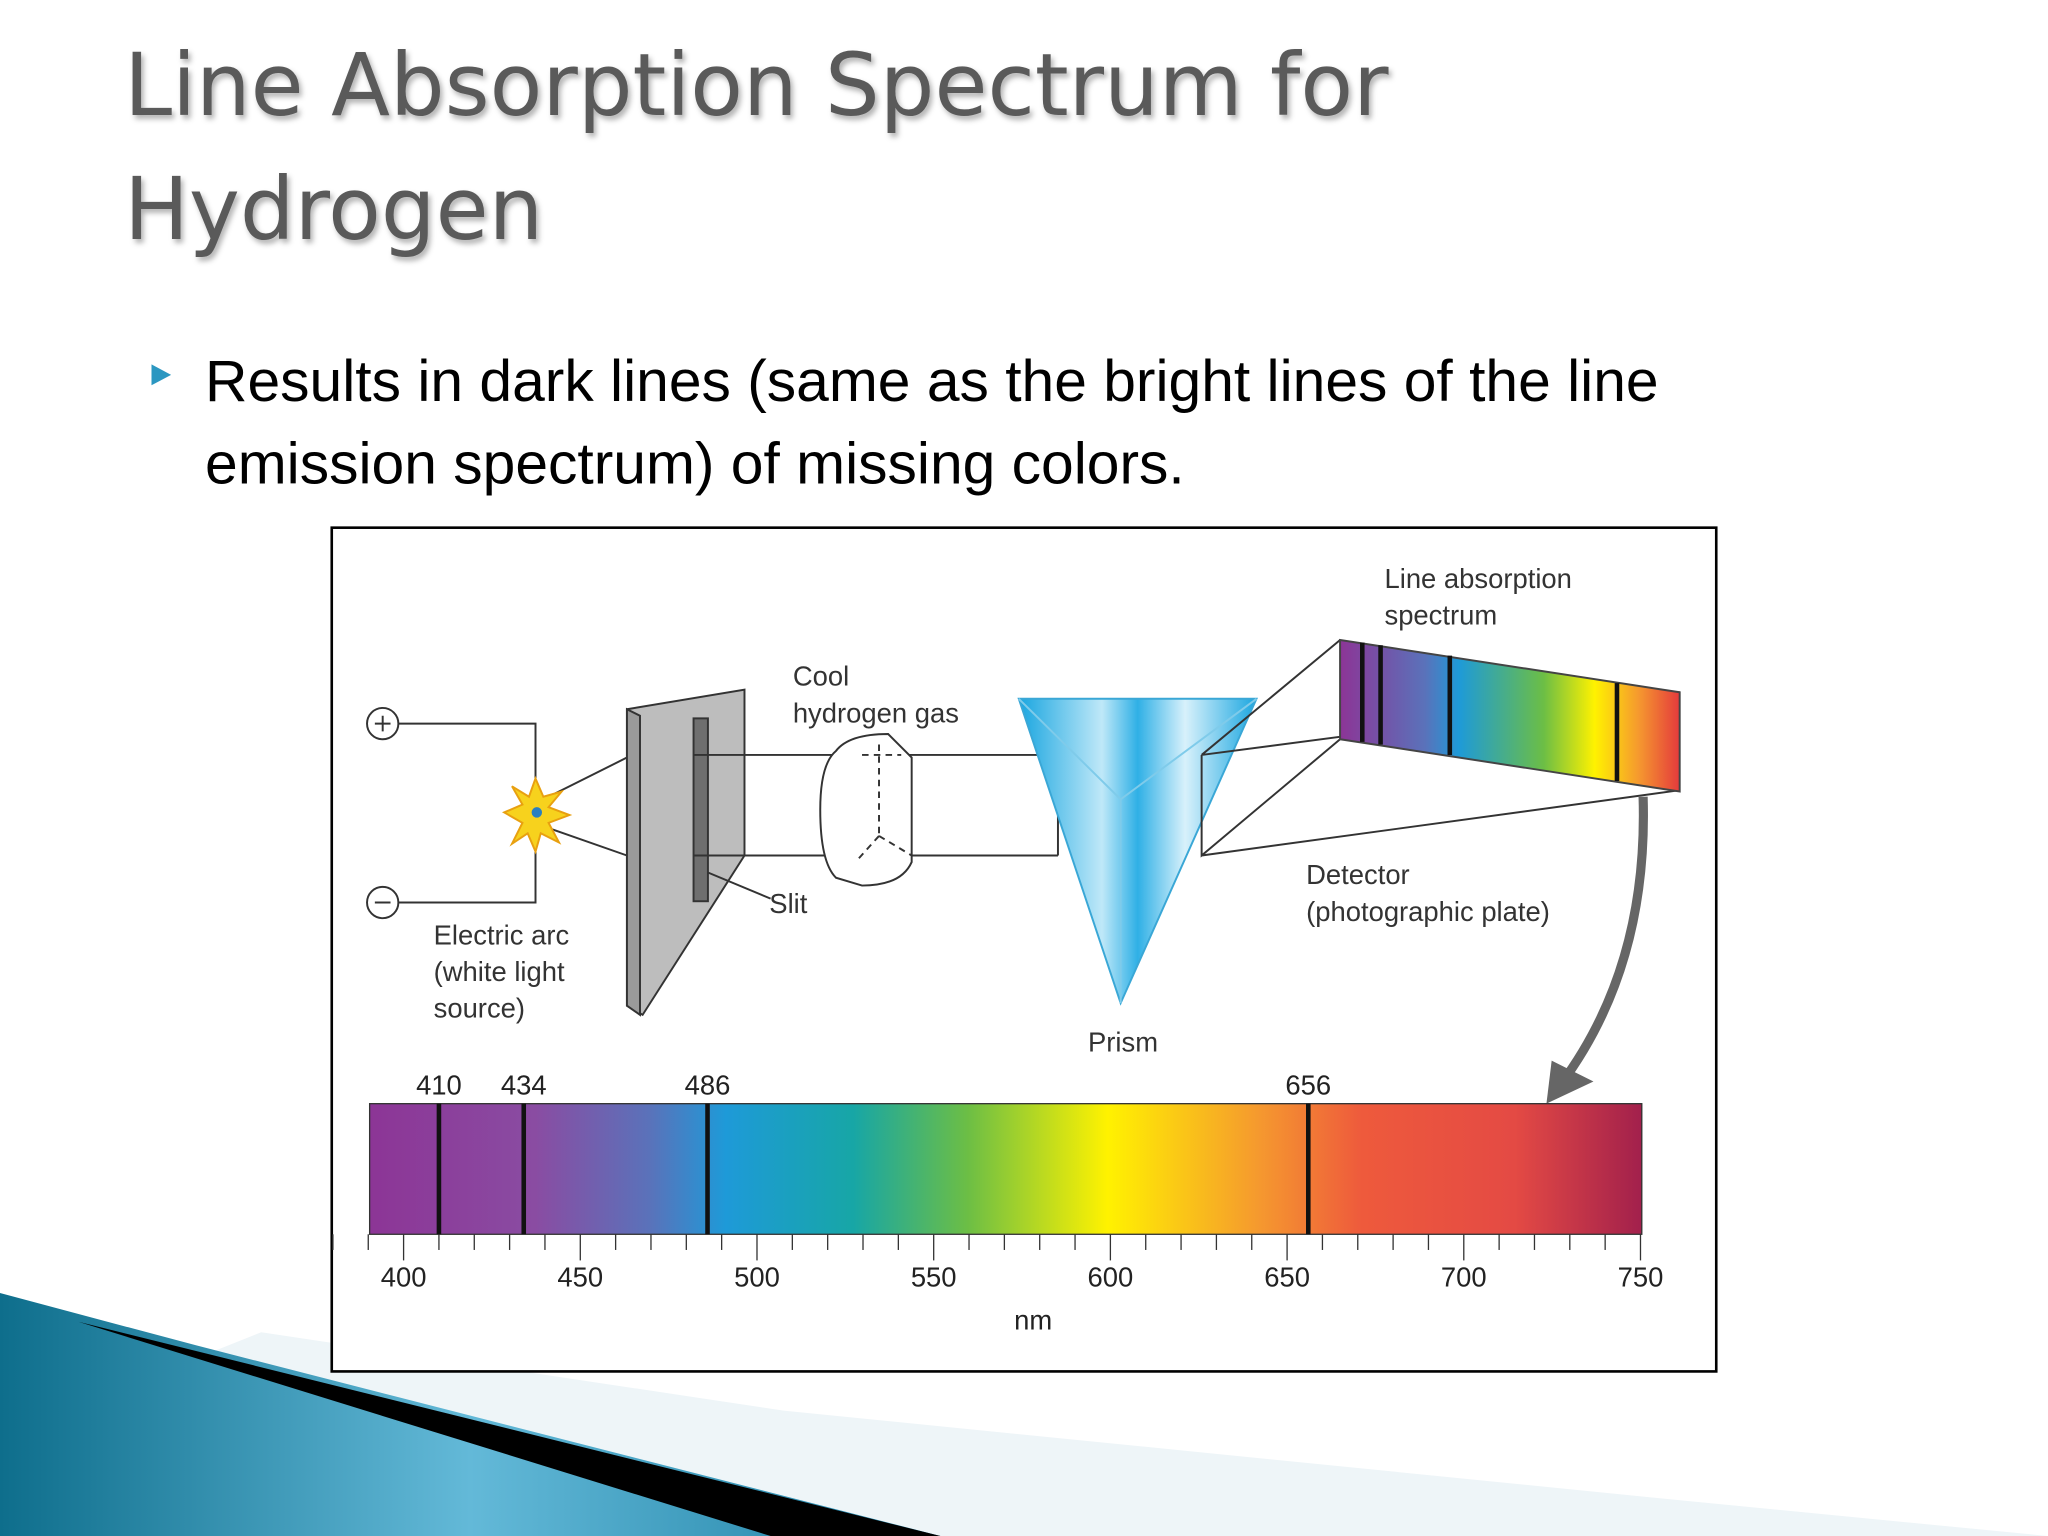 This screenshot has width=2048, height=1536. I want to click on spectrum-scale: 400 450 500 550 600 650 700 750 410 434 486 656, so click(998, 1181).